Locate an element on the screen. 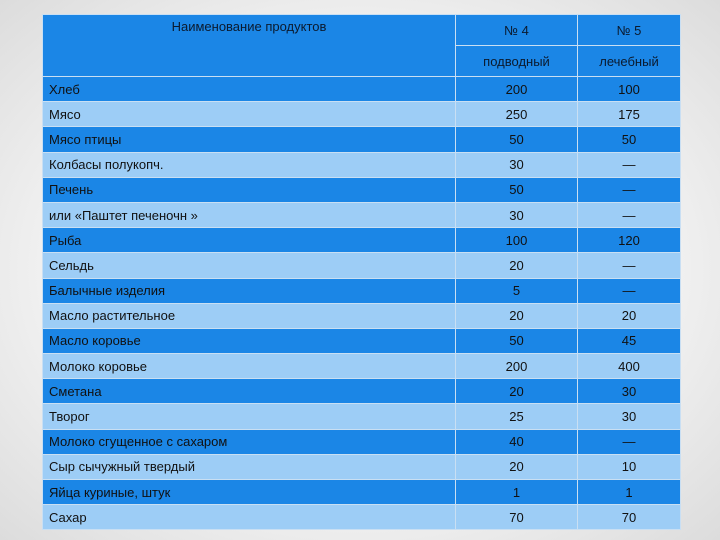 The width and height of the screenshot is (720, 540). value-col5-cell: 50 is located at coordinates (629, 139).